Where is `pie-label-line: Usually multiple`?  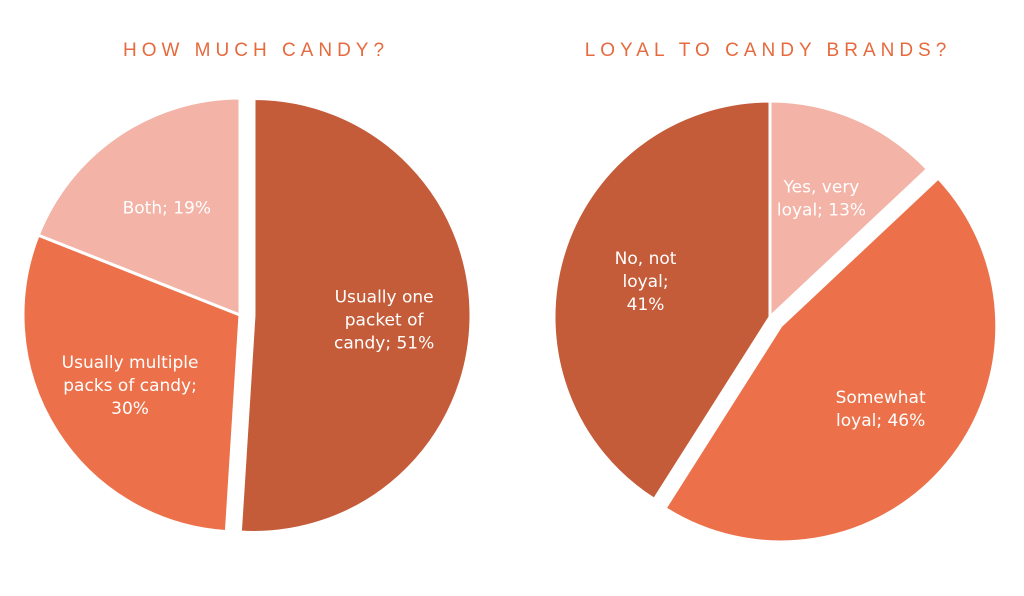
pie-label-line: Usually multiple is located at coordinates (130, 363).